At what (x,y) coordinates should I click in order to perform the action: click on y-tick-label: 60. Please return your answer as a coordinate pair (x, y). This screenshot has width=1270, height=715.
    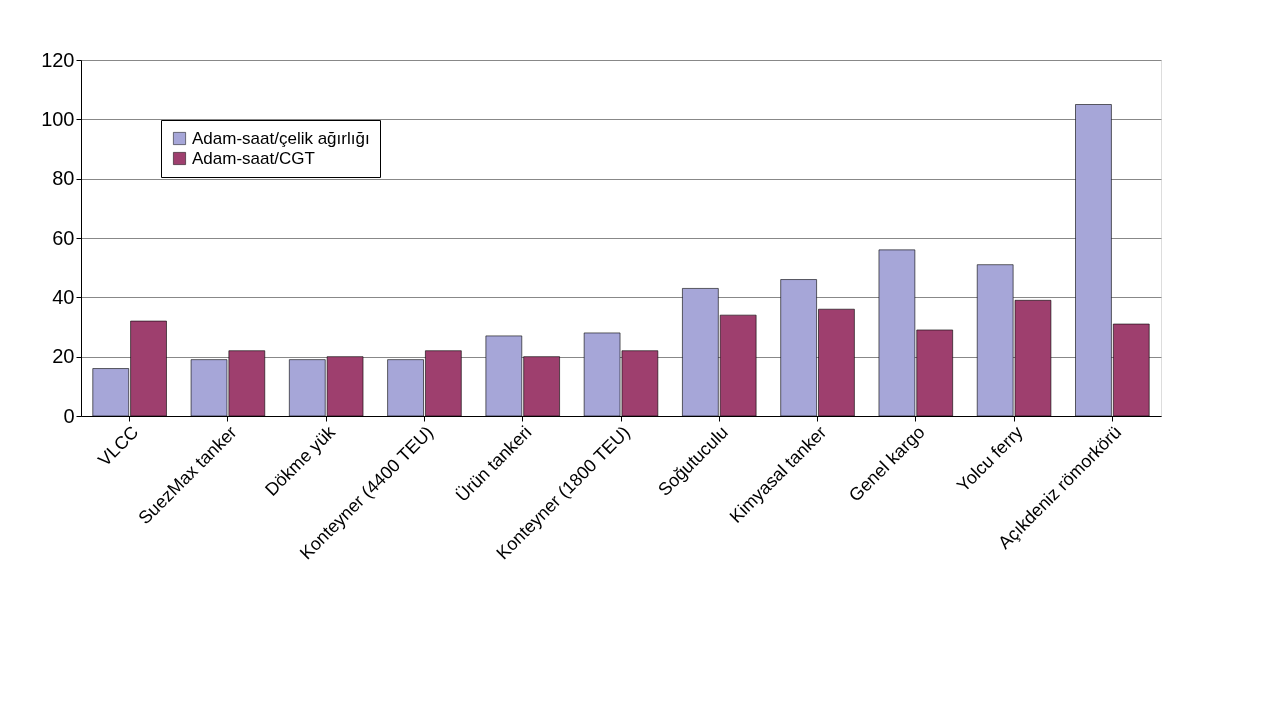
    Looking at the image, I should click on (63, 237).